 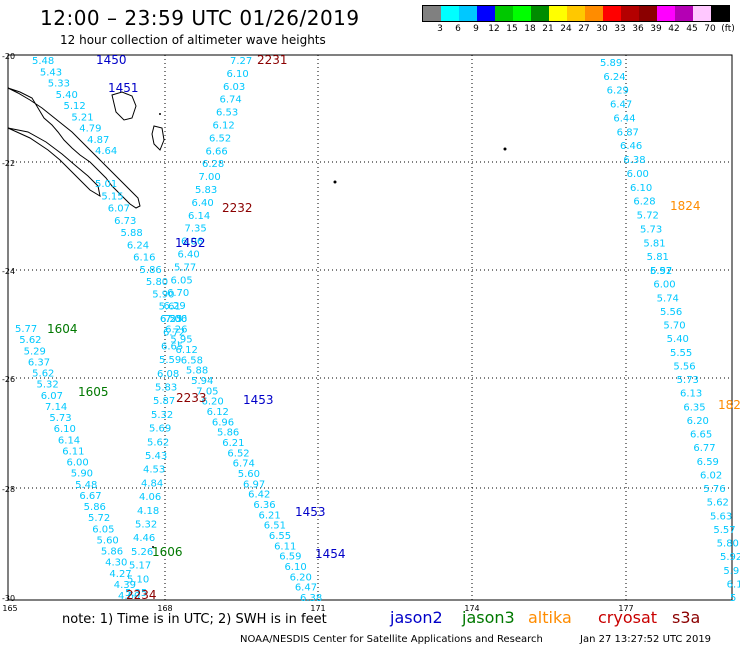 What do you see at coordinates (512, 29) in the screenshot?
I see `legend-label: 15` at bounding box center [512, 29].